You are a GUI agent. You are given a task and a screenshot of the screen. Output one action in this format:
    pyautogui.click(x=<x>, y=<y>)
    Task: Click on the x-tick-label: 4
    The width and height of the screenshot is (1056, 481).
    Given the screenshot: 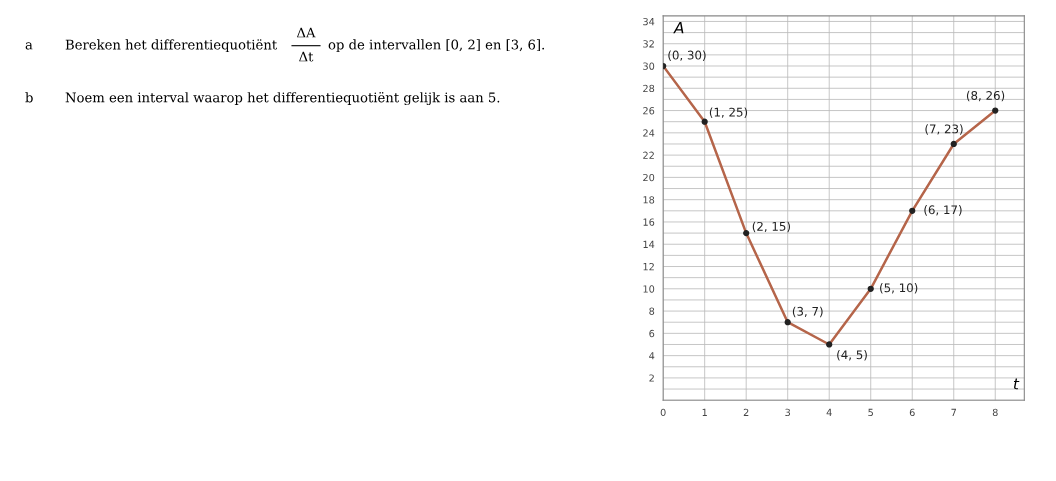 What is the action you would take?
    pyautogui.click(x=829, y=412)
    